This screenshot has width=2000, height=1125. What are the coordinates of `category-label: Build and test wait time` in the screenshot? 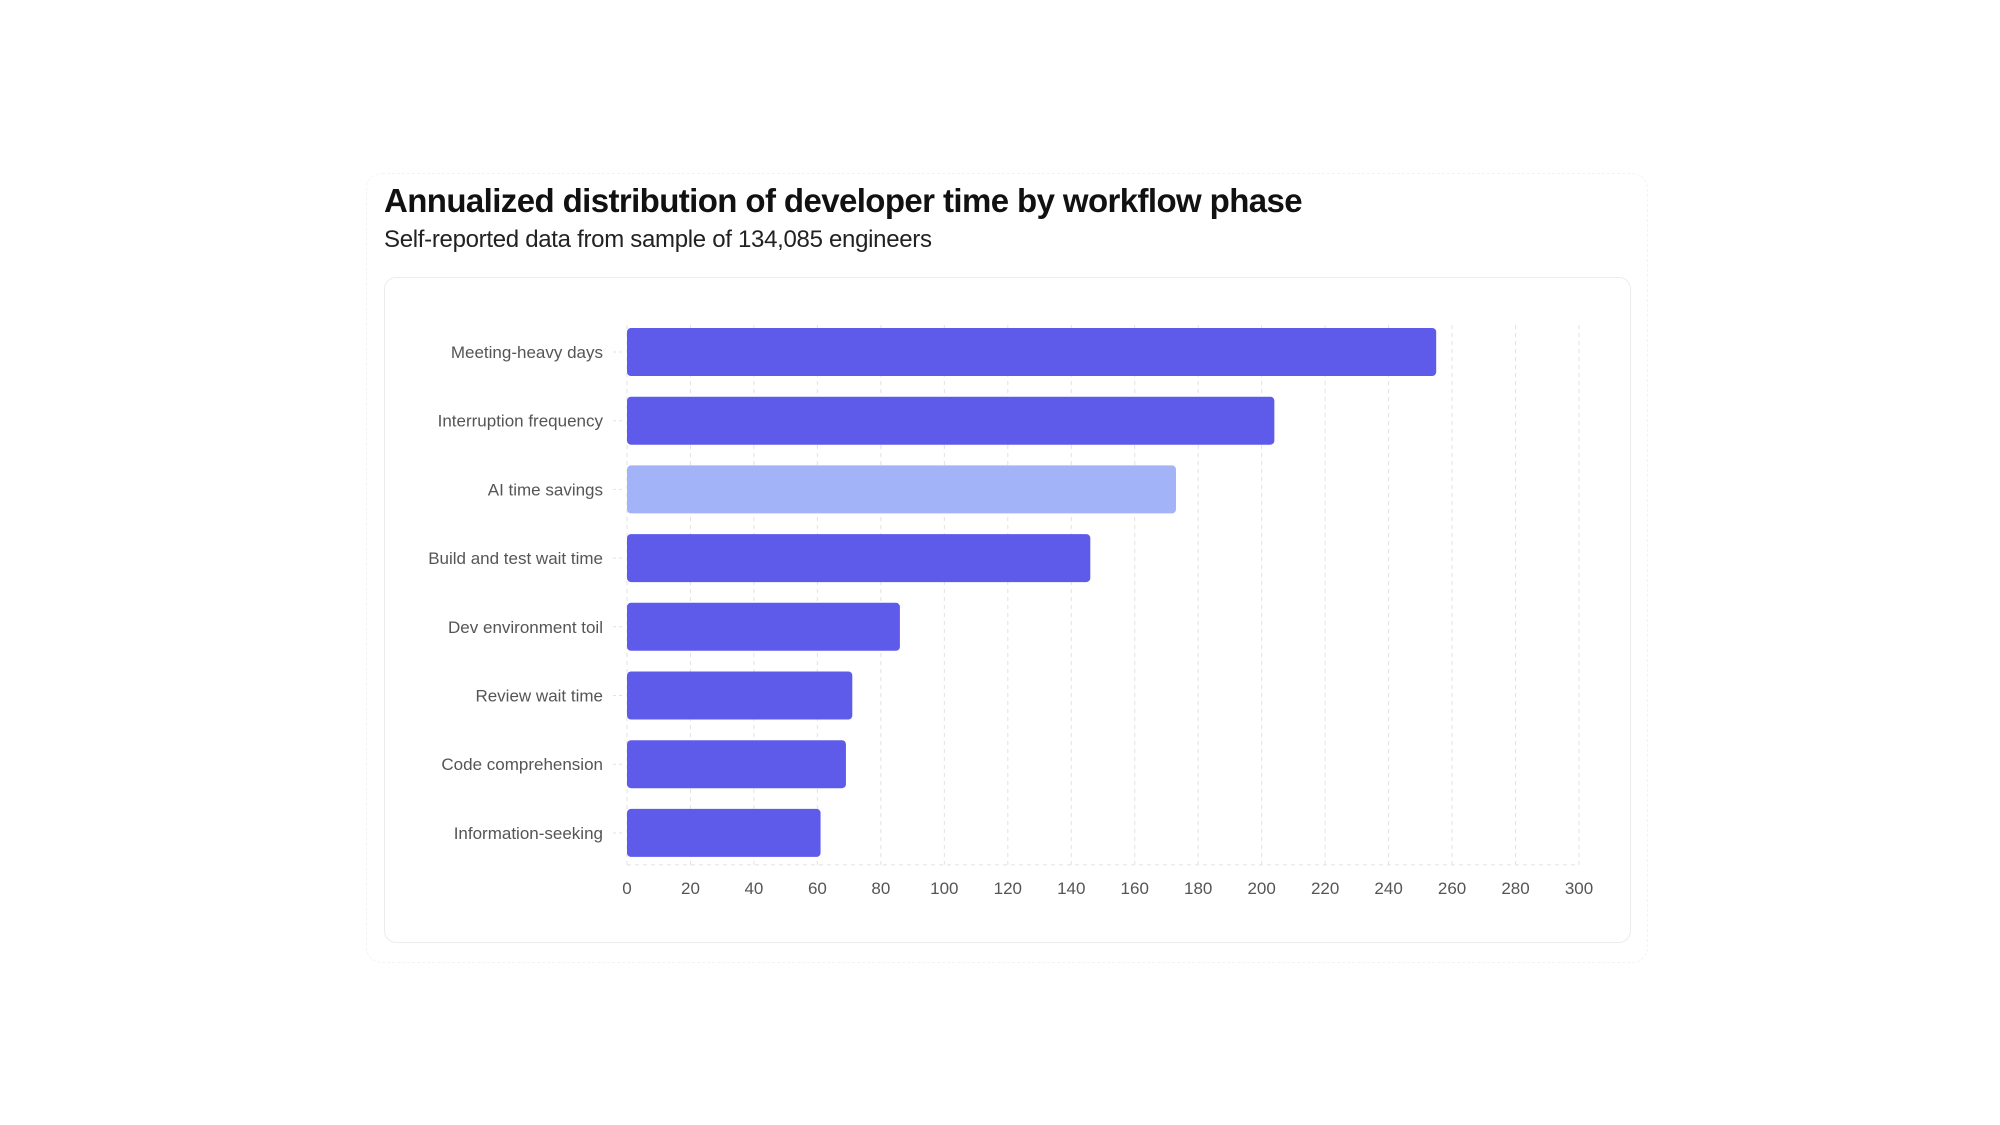 It's located at (515, 558).